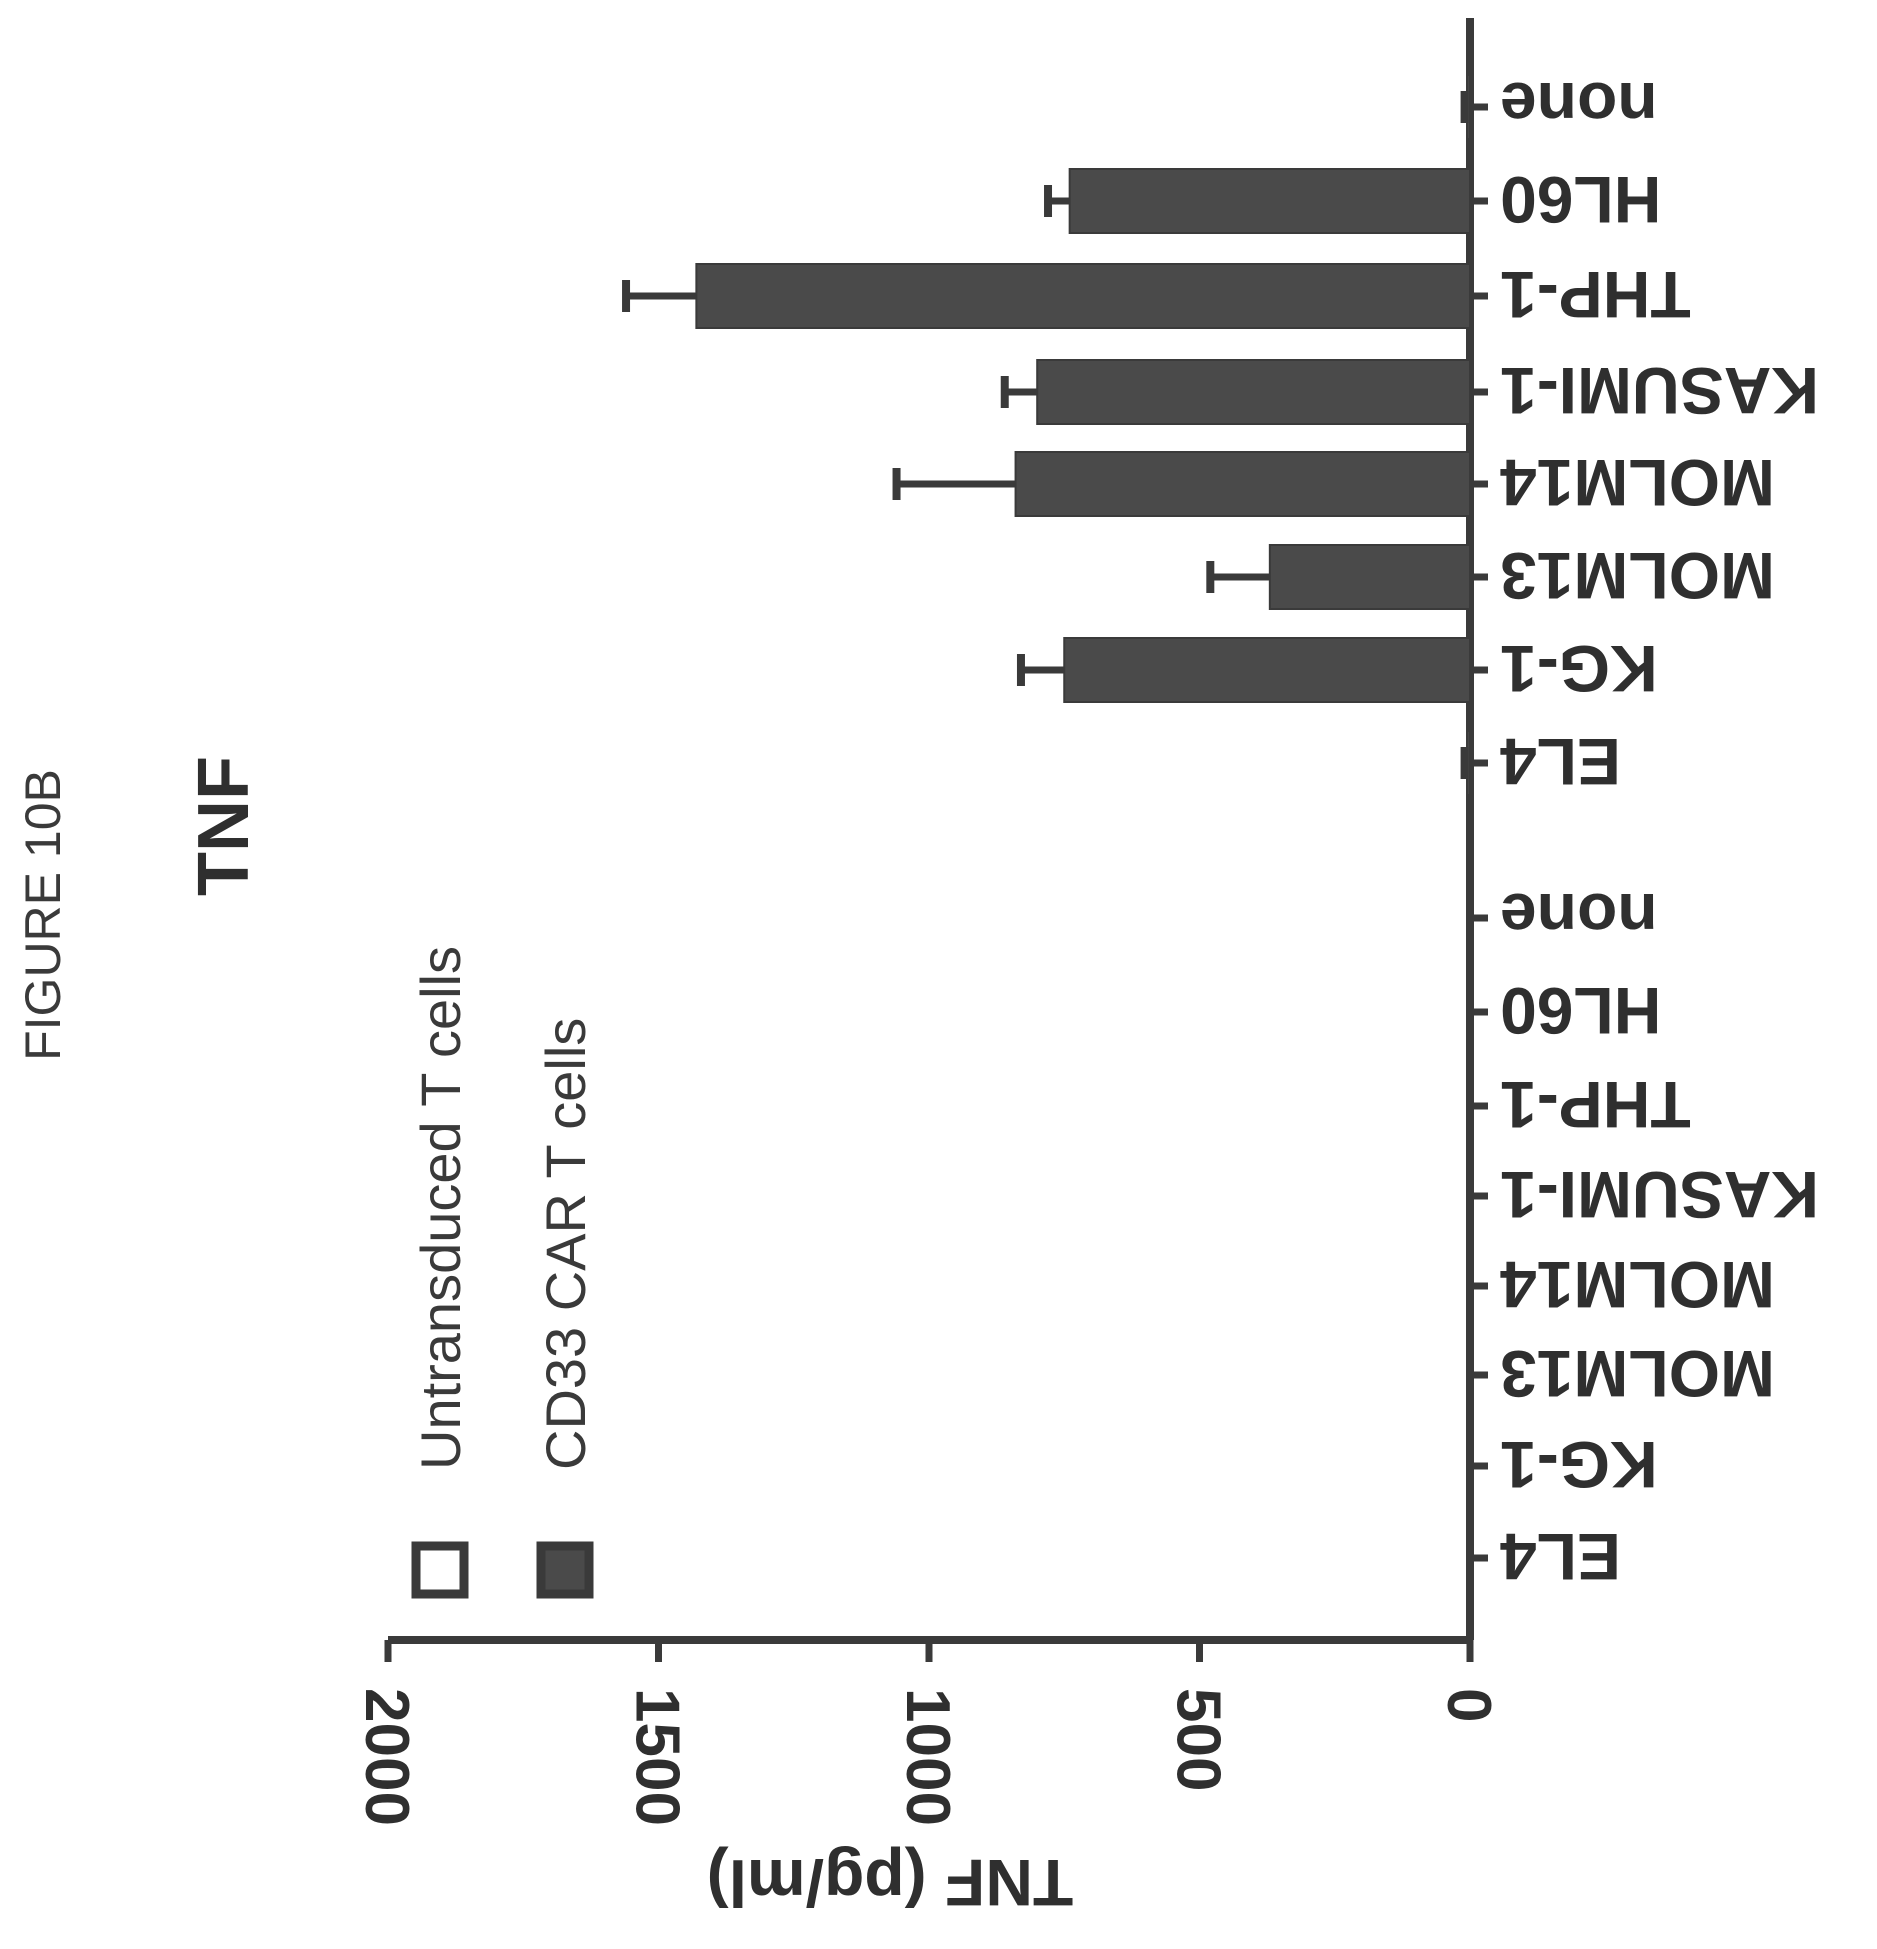  Describe the element at coordinates (224, 826) in the screenshot. I see `chart-title: TNF` at that location.